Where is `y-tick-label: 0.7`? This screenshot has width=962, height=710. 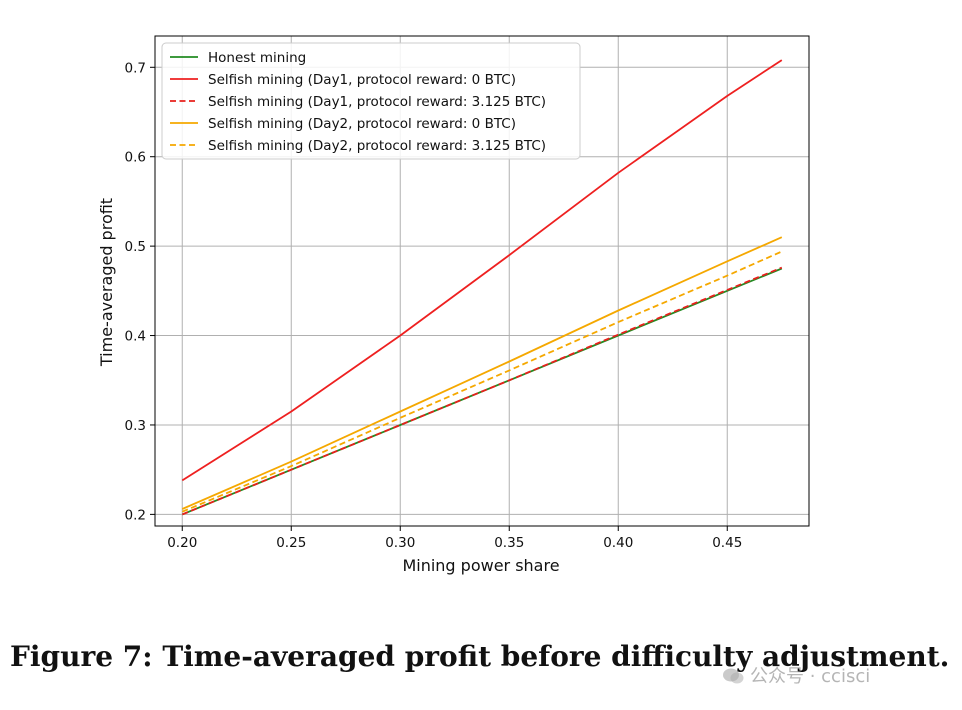 y-tick-label: 0.7 is located at coordinates (135, 68).